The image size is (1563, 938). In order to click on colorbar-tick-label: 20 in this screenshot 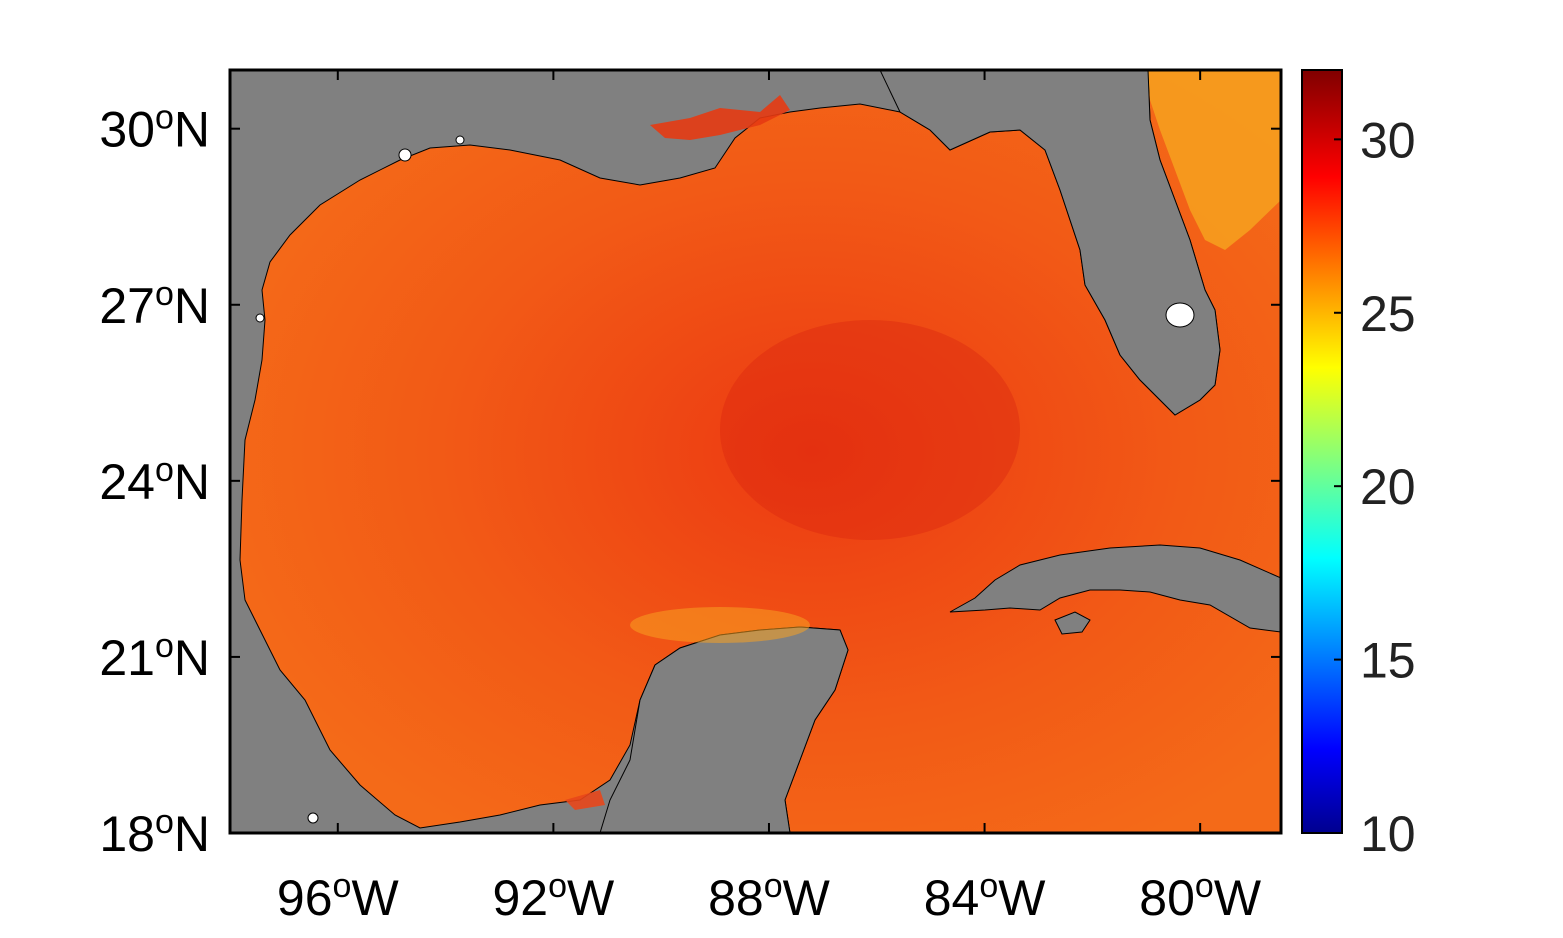, I will do `click(1388, 487)`.